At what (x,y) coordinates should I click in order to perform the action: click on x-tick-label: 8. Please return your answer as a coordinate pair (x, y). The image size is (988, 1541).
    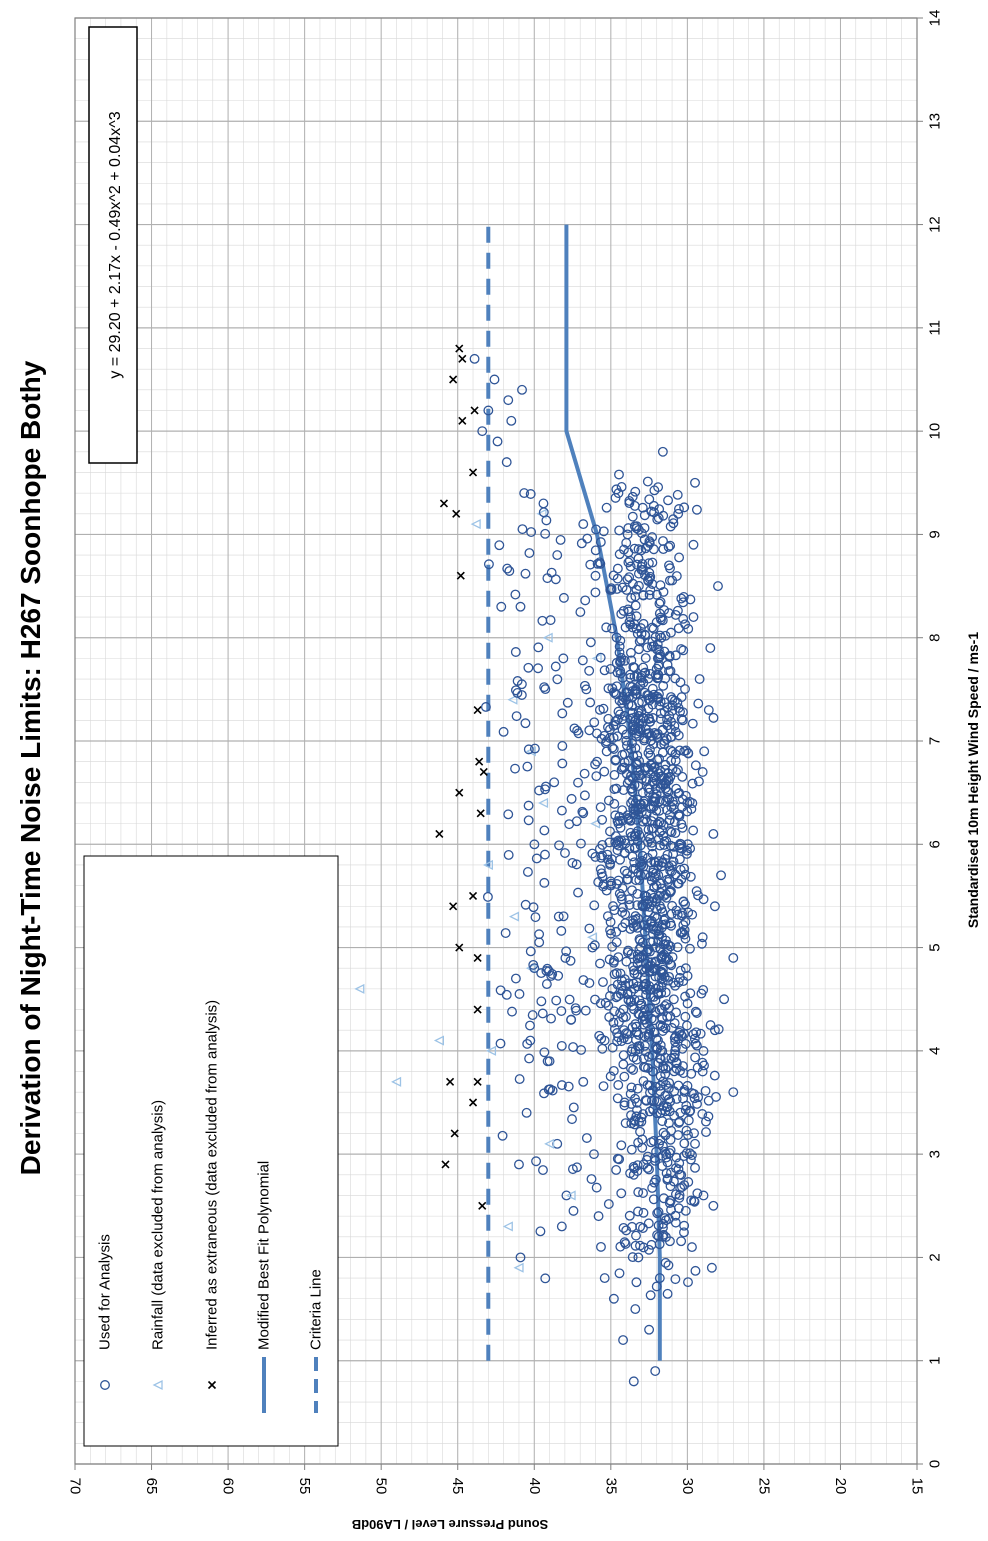
    Looking at the image, I should click on (935, 638).